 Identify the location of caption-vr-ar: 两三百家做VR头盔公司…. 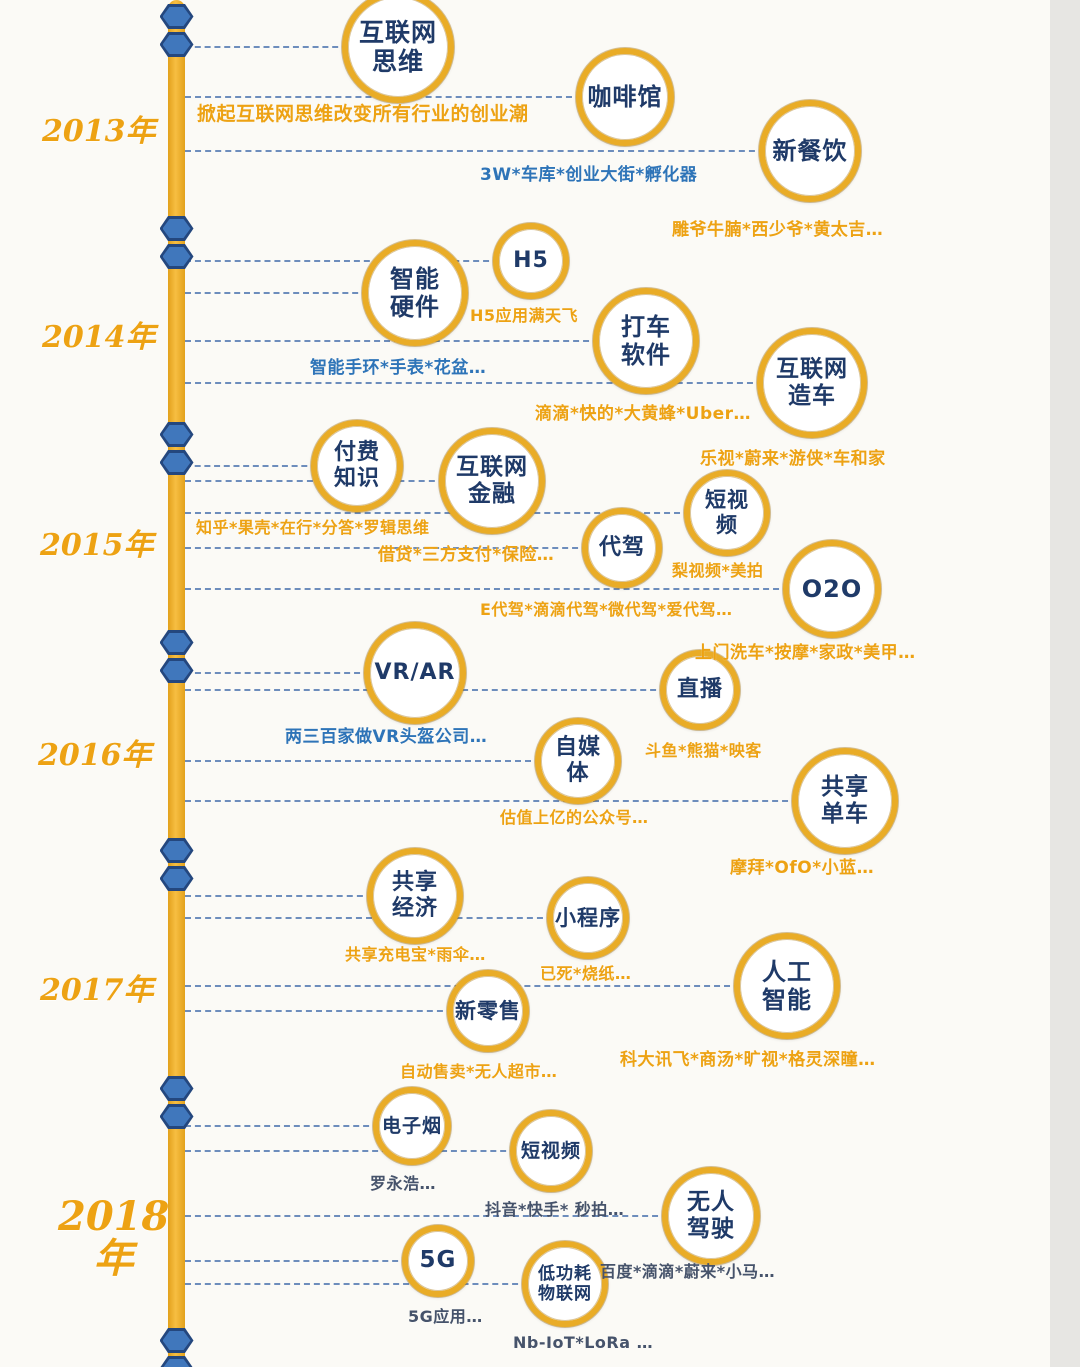
(386, 737).